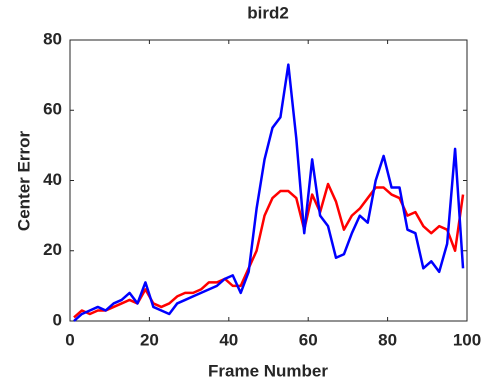 This screenshot has width=491, height=385. What do you see at coordinates (308, 339) in the screenshot?
I see `x-tick-label: 60` at bounding box center [308, 339].